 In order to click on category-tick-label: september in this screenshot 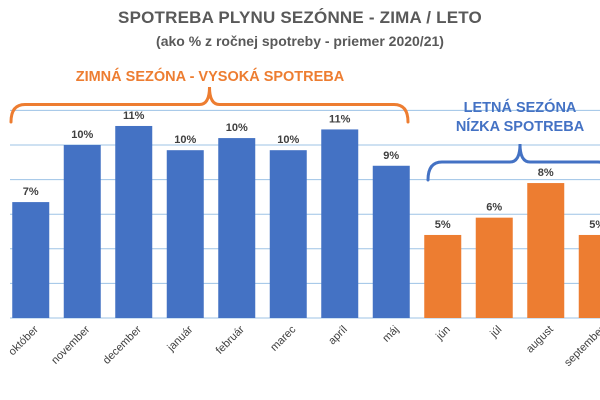, I will do `click(581, 345)`.